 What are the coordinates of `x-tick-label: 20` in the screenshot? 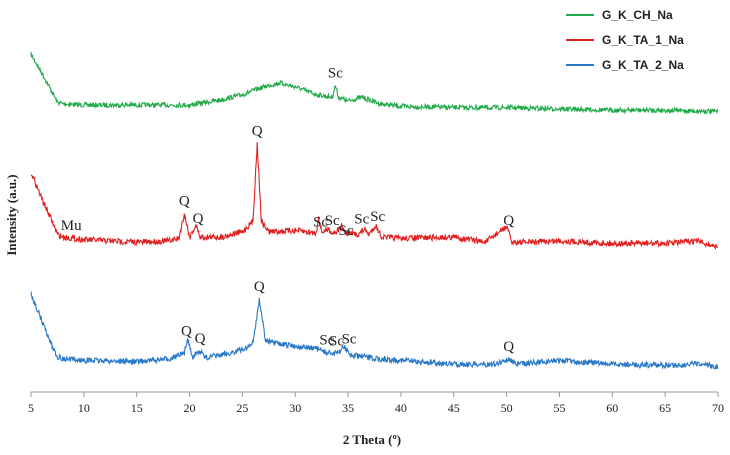 It's located at (190, 408).